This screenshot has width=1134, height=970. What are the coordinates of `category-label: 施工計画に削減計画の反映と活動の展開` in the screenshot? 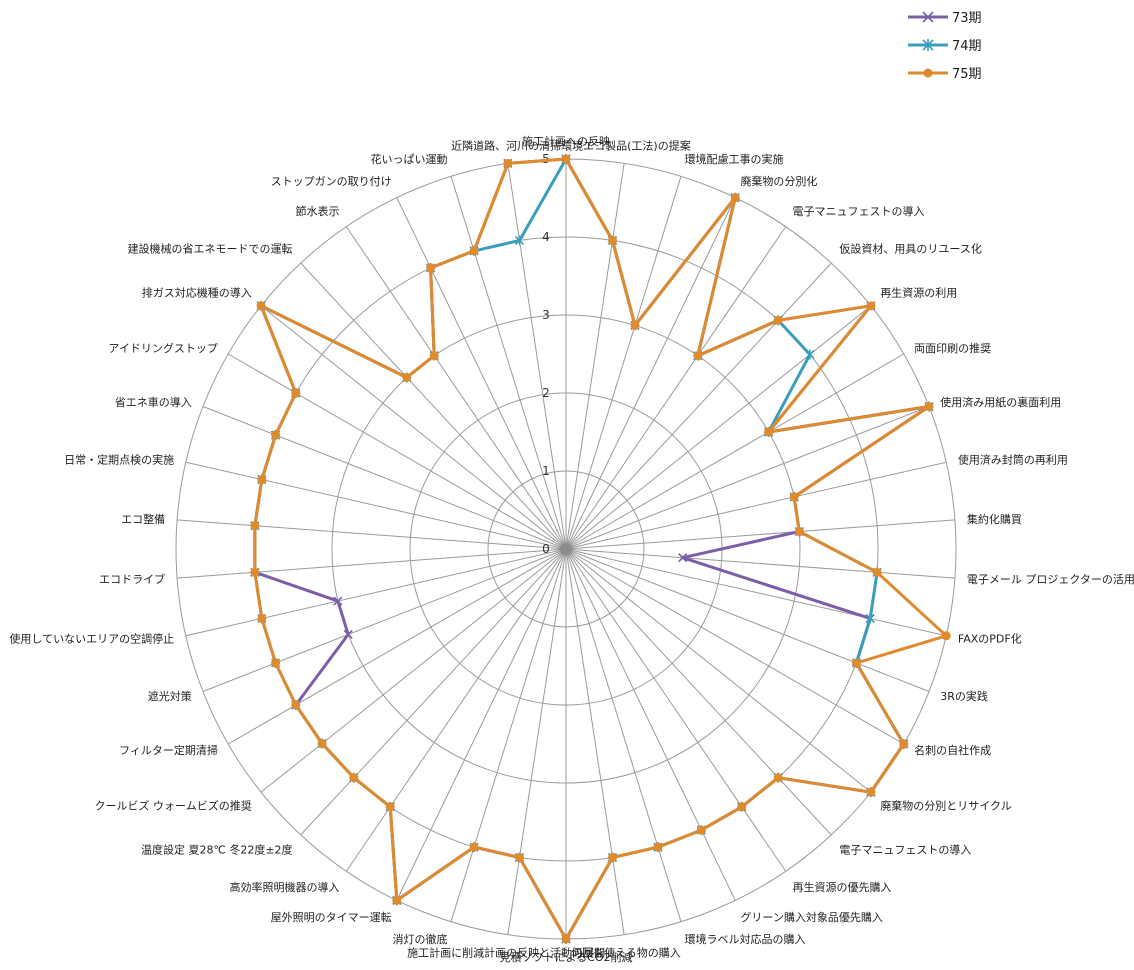 It's located at (506, 953).